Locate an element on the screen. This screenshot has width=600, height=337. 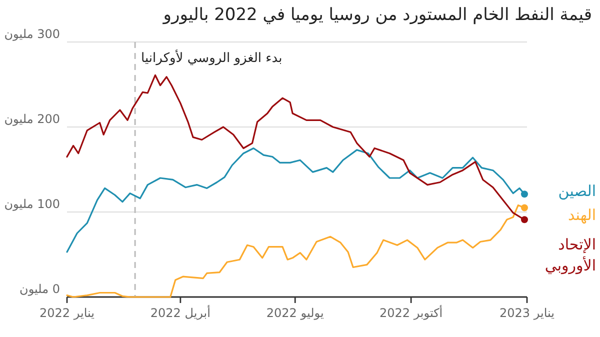
series-label: الإتحاد الأوروبي is located at coordinates (570, 255).